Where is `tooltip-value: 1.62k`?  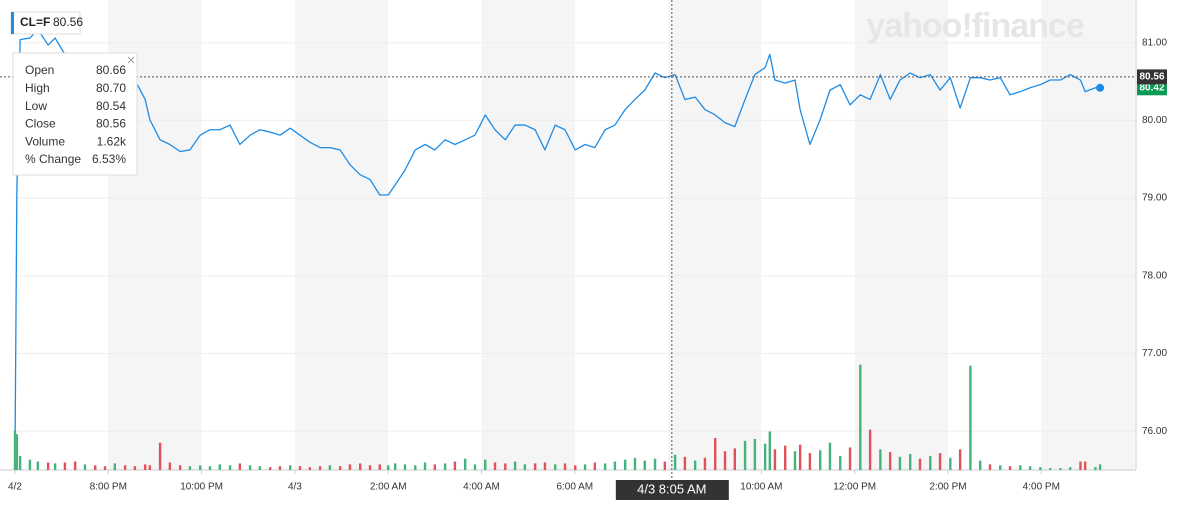 tooltip-value: 1.62k is located at coordinates (112, 141).